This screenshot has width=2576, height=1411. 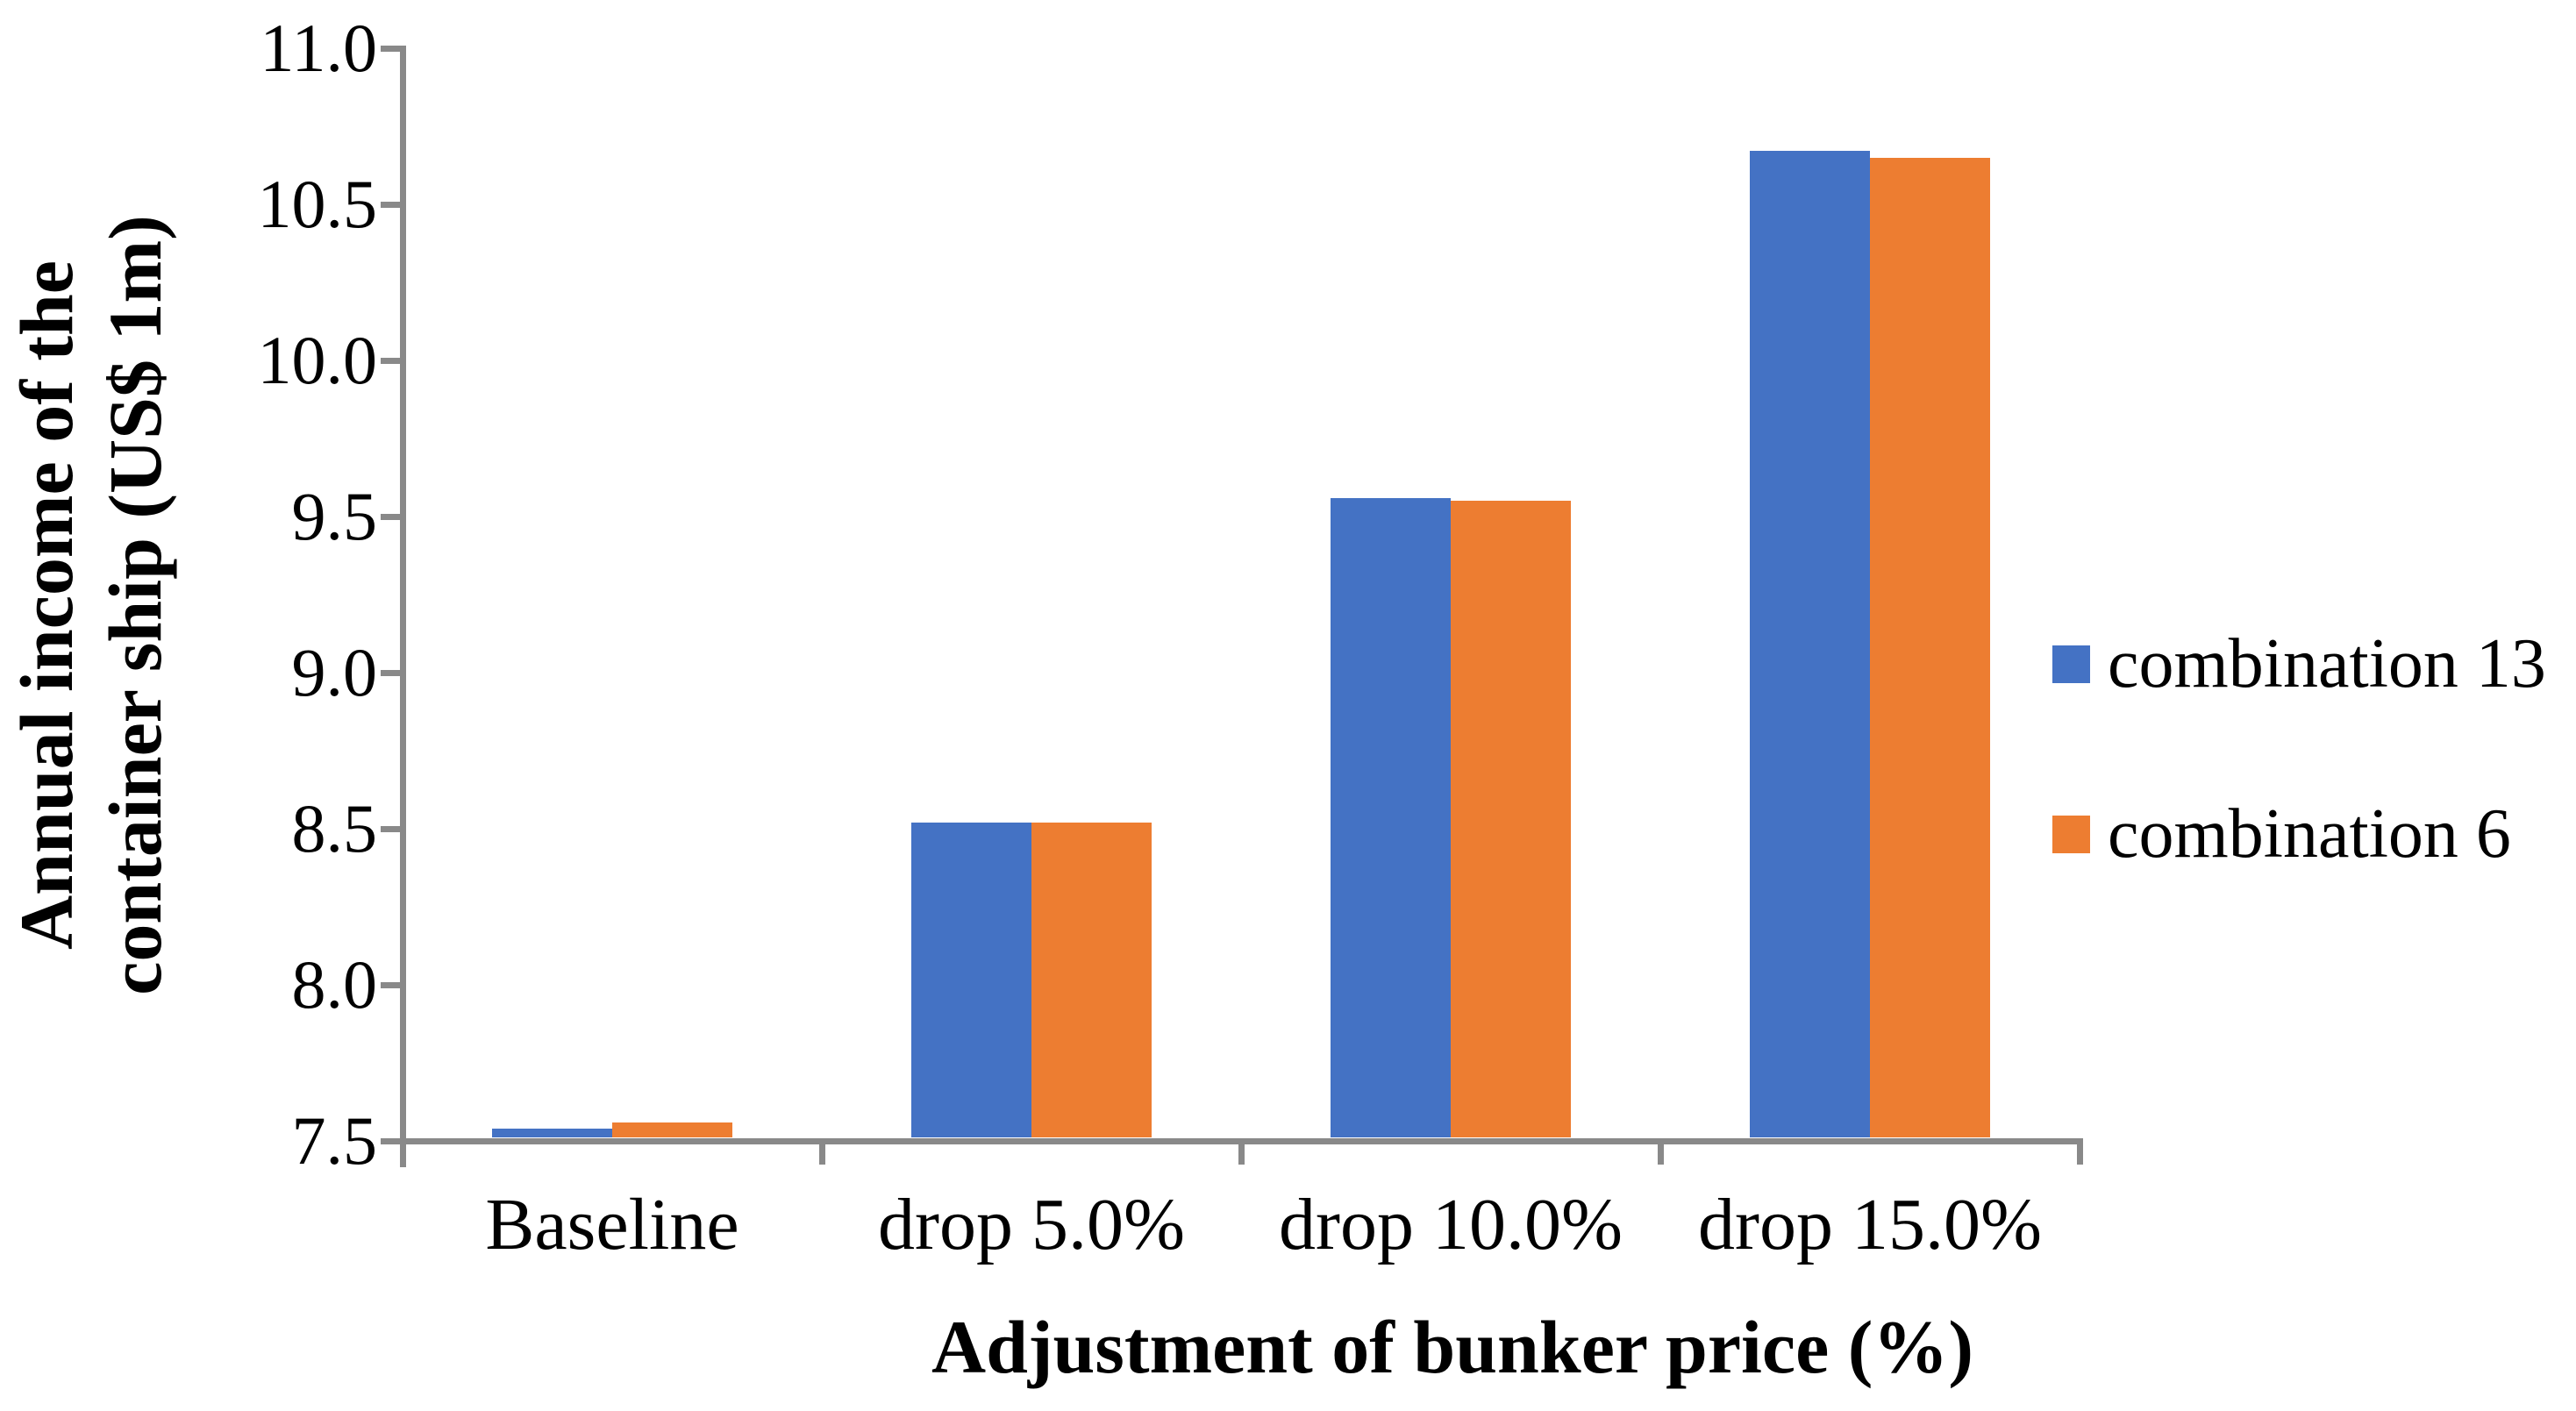 What do you see at coordinates (1391, 818) in the screenshot?
I see `bar-combination-13-drop-10.0%` at bounding box center [1391, 818].